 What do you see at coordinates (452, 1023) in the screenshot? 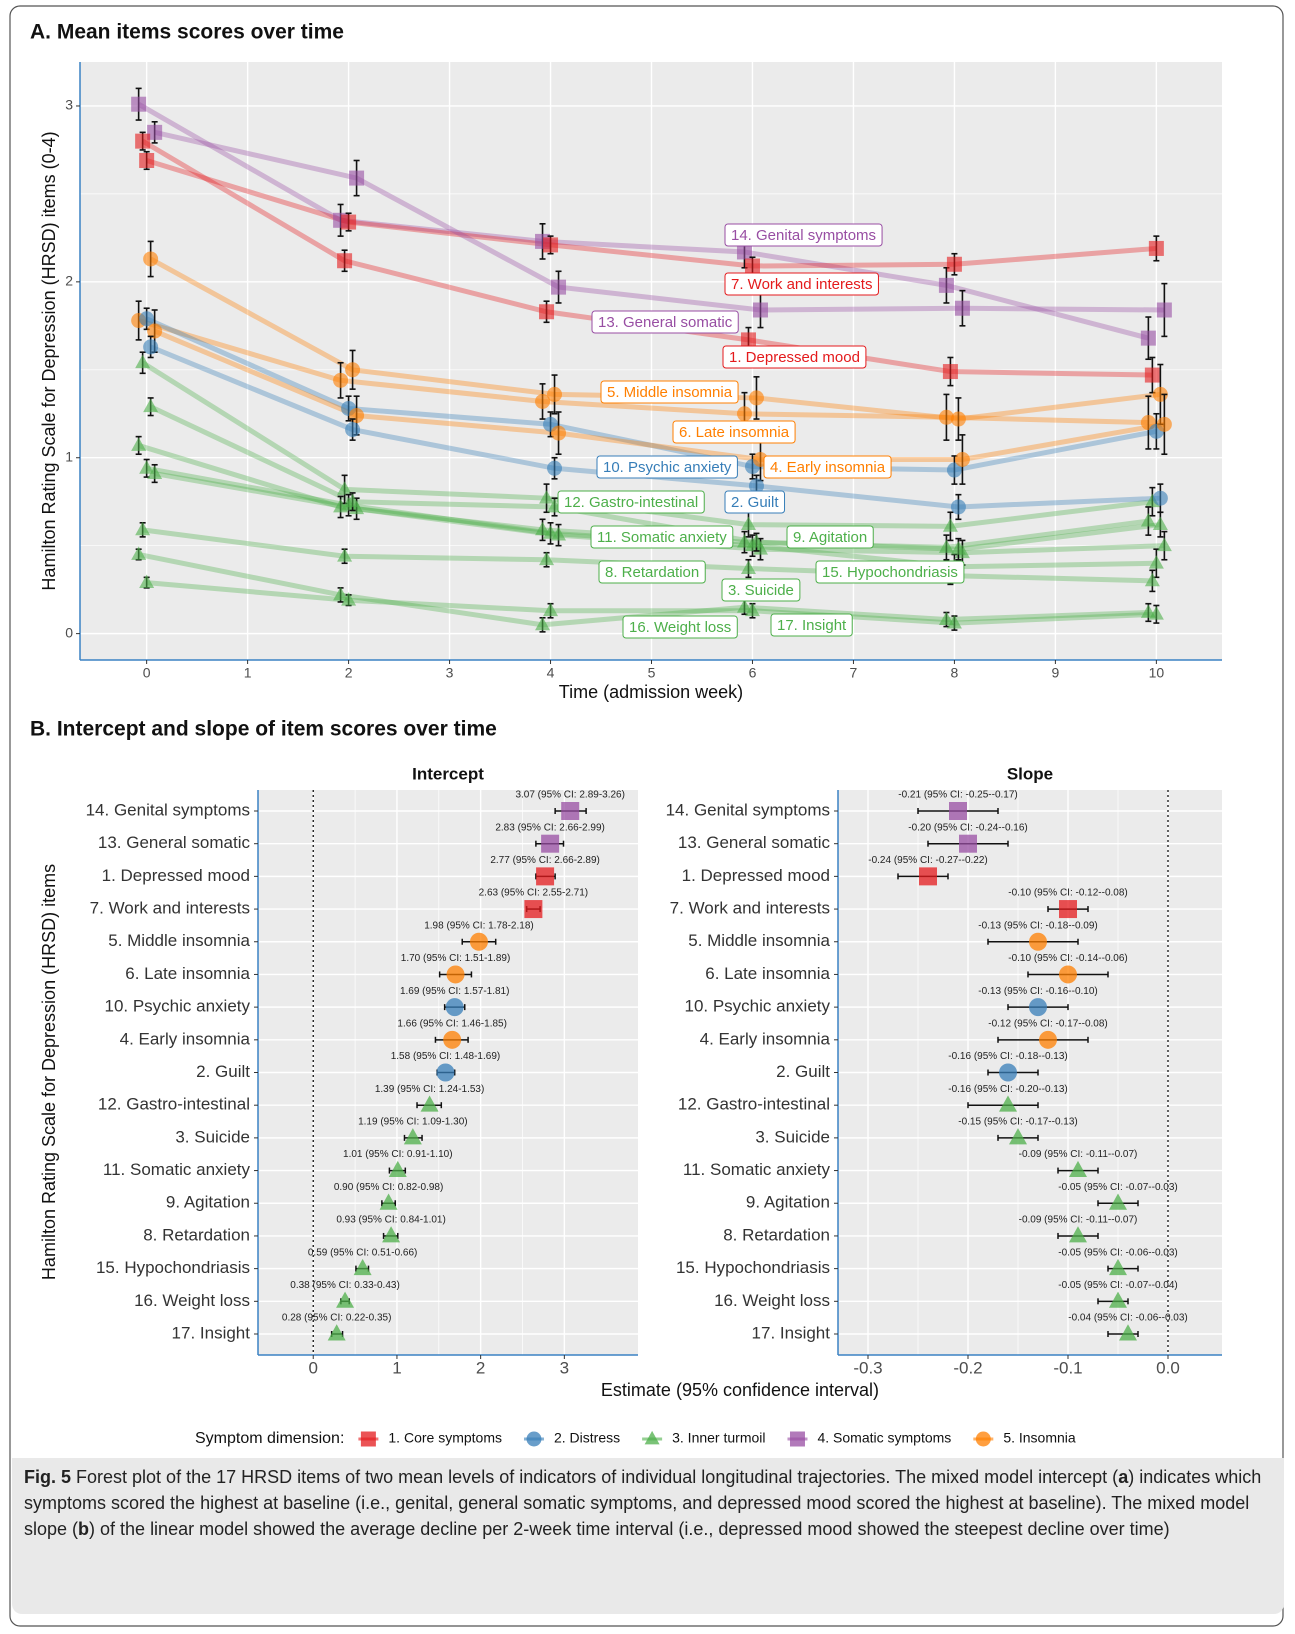
I see `value-label: 1.66 (95% CI: 1.46-1.85)` at bounding box center [452, 1023].